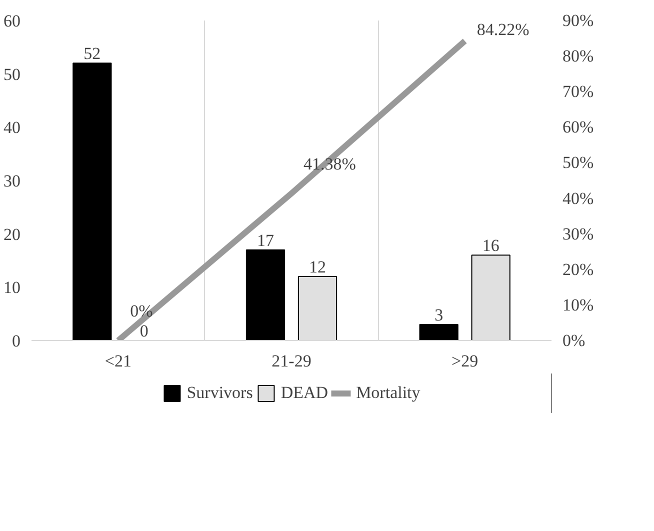 Image resolution: width=654 pixels, height=531 pixels. Describe the element at coordinates (578, 56) in the screenshot. I see `y2-tick-label: 80%` at that location.